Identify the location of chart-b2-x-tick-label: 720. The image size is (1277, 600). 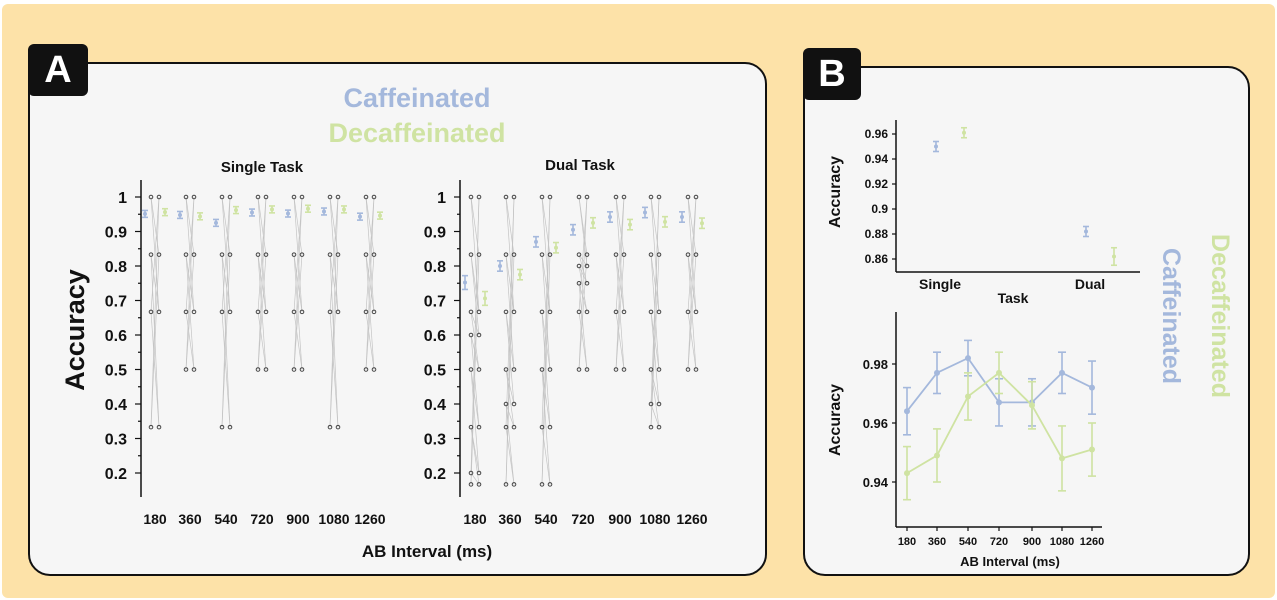
(999, 542).